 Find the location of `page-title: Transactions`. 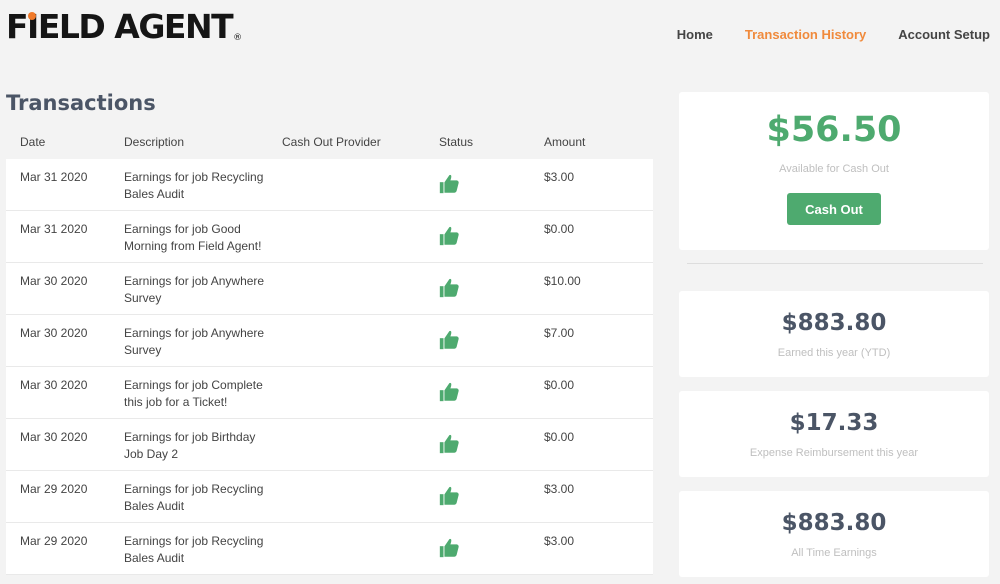

page-title: Transactions is located at coordinates (81, 103).